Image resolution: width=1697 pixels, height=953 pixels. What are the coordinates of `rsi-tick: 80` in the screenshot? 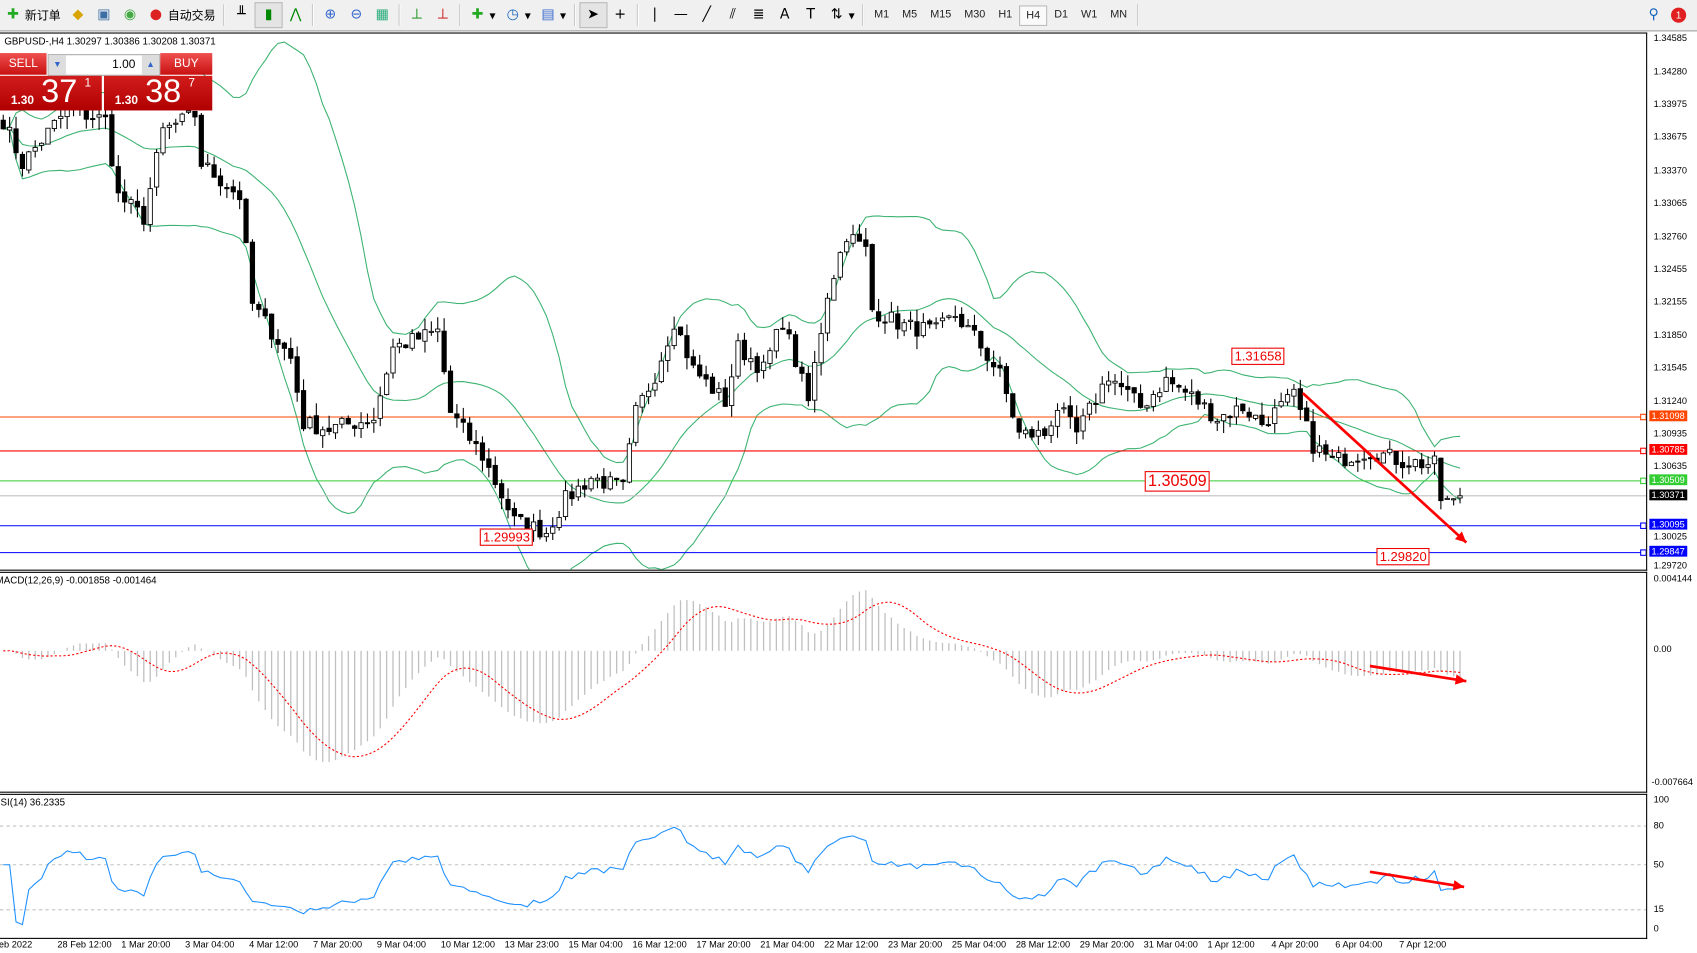 It's located at (1658, 825).